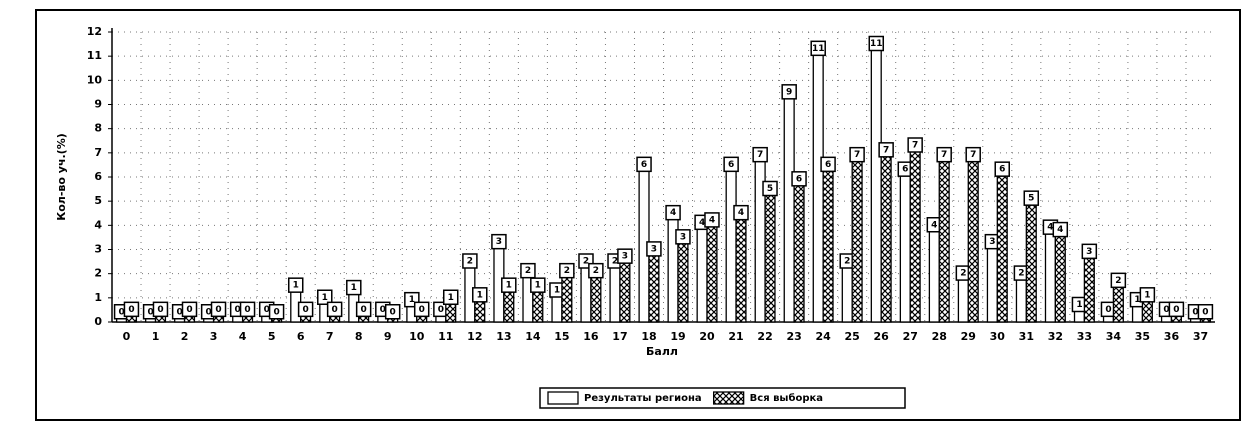 The image size is (1247, 425). What do you see at coordinates (789, 92) in the screenshot?
I see `value-label: 9` at bounding box center [789, 92].